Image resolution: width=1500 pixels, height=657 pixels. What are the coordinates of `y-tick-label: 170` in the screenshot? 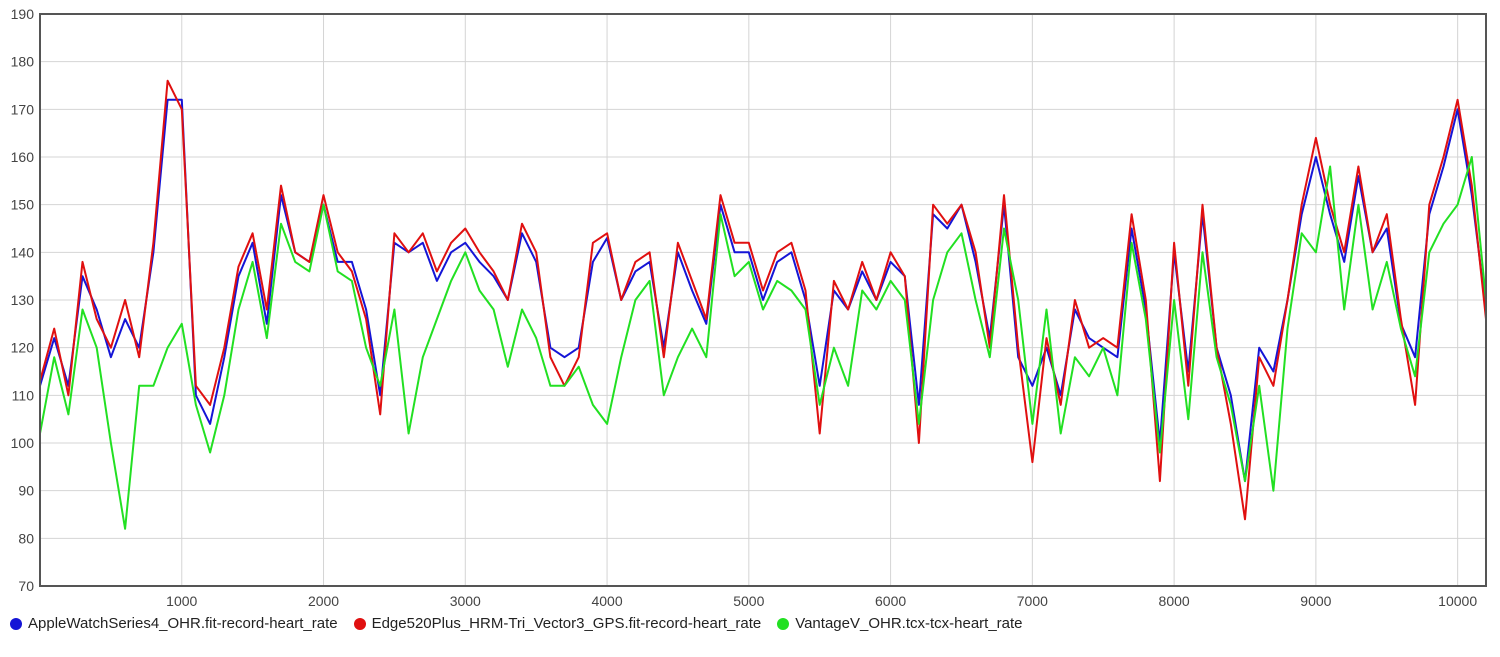 It's located at (23, 109).